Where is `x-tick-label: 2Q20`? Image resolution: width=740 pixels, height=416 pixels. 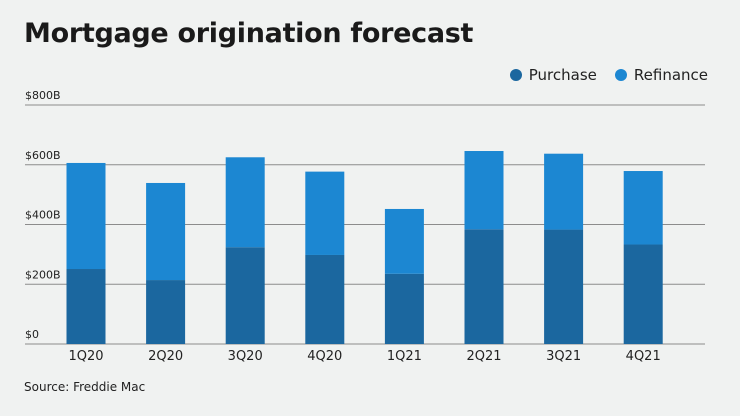 x-tick-label: 2Q20 is located at coordinates (165, 356).